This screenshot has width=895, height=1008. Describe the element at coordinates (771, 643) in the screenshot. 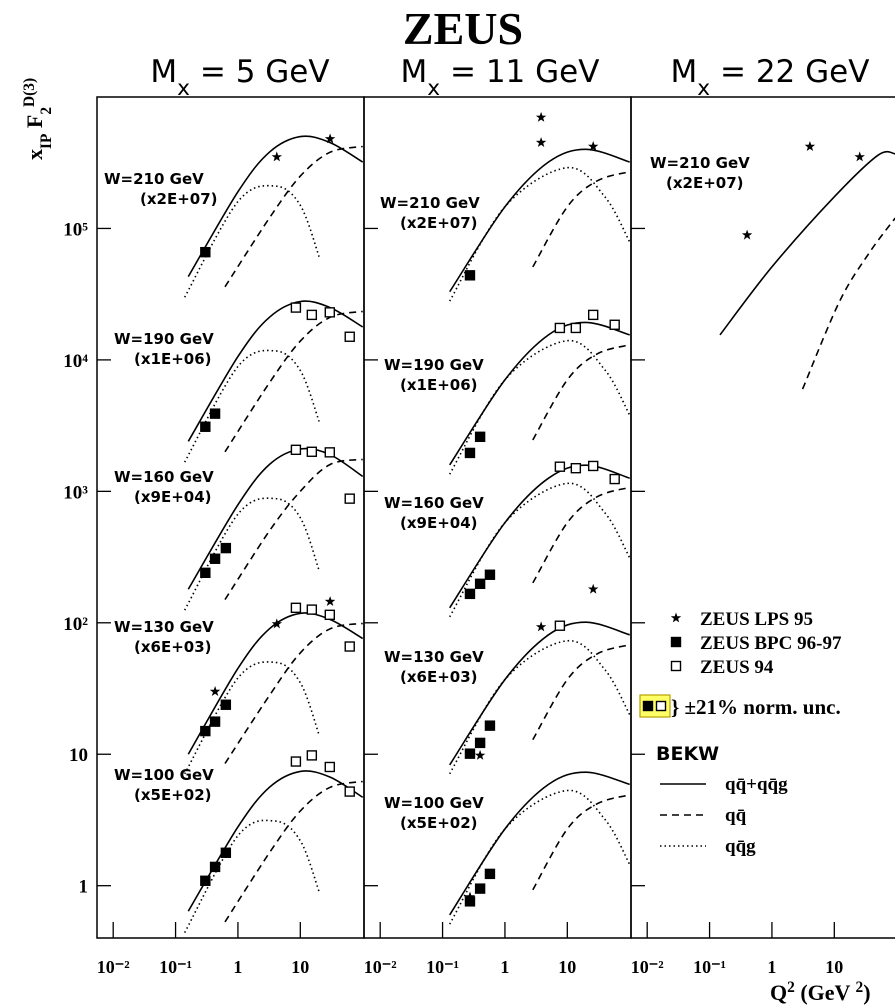

I see `legend-label: ZEUS BPC 96-97` at that location.